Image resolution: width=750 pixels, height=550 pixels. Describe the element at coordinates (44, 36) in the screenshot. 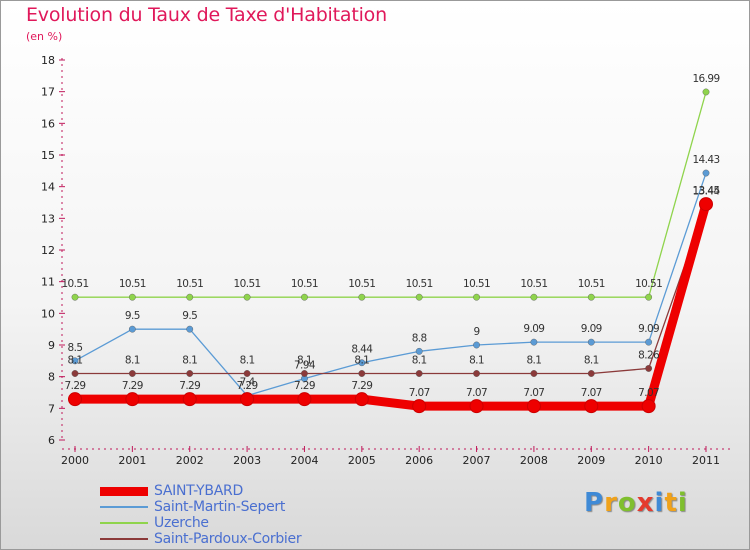

I see `chart-subtitle: (en %)` at that location.